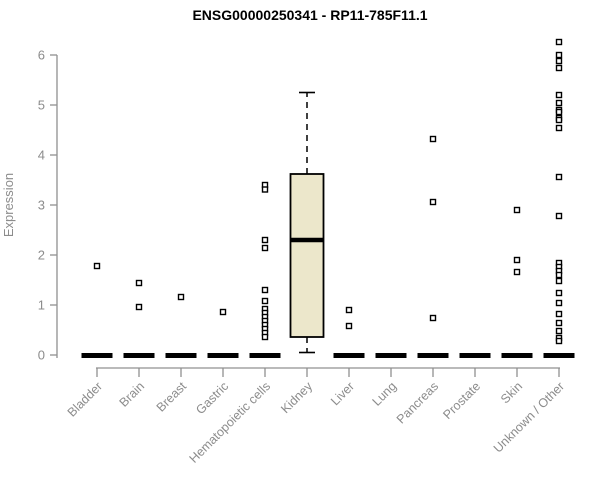 Image resolution: width=600 pixels, height=500 pixels. What do you see at coordinates (212, 398) in the screenshot?
I see `x-tick-label: Gastric` at bounding box center [212, 398].